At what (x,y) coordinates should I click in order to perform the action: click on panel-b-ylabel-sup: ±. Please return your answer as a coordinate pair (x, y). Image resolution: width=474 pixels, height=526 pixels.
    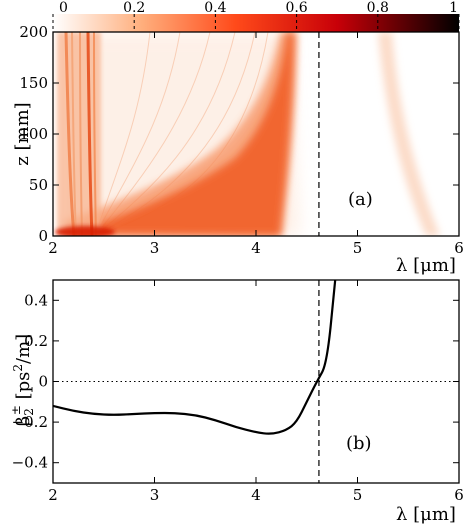
    Looking at the image, I should click on (16, 410).